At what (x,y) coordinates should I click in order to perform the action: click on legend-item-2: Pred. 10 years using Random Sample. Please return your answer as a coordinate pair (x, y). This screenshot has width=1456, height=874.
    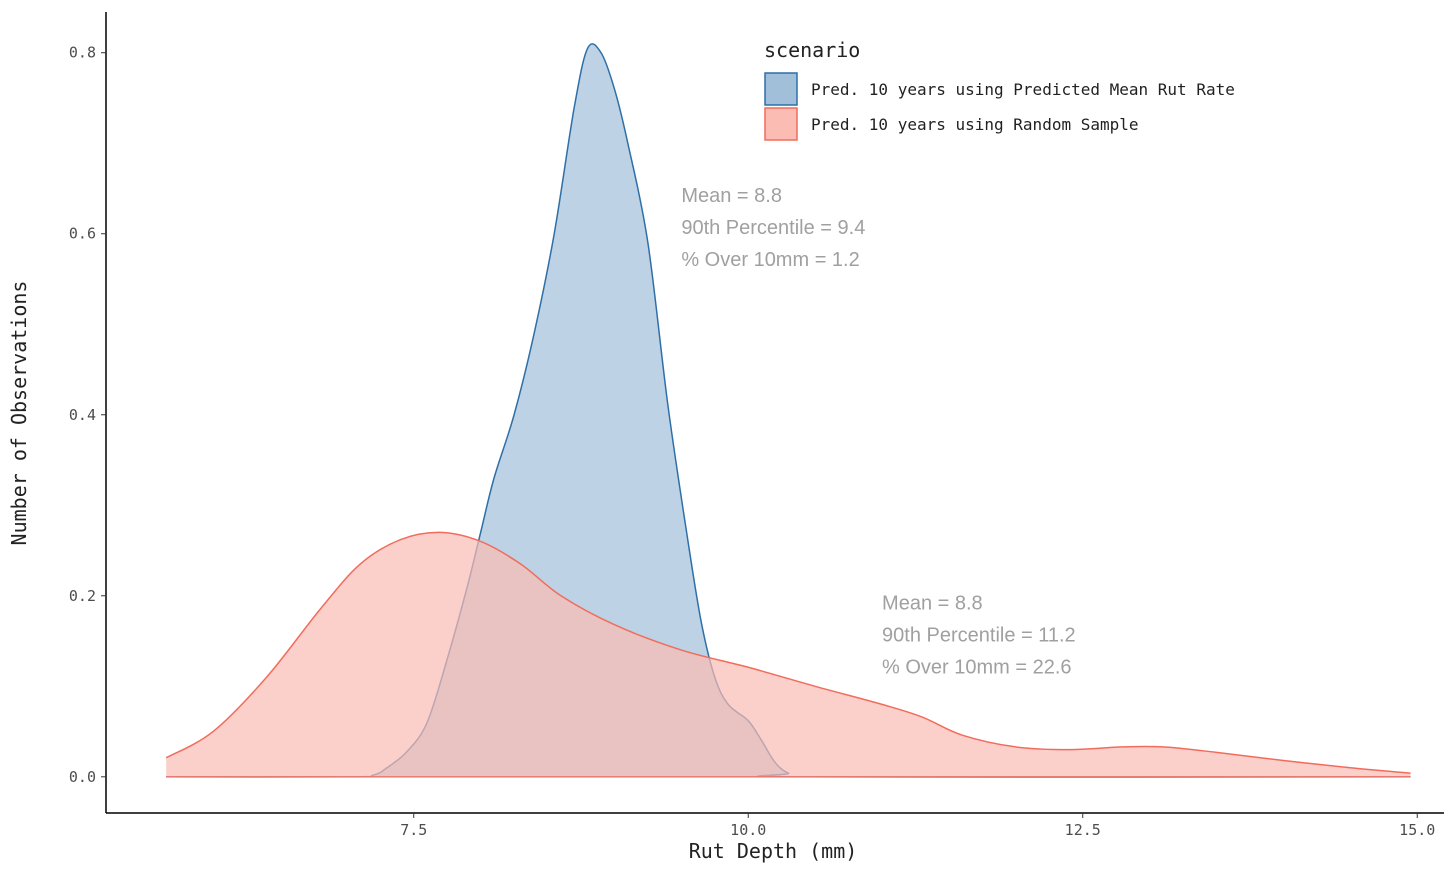
    Looking at the image, I should click on (951, 124).